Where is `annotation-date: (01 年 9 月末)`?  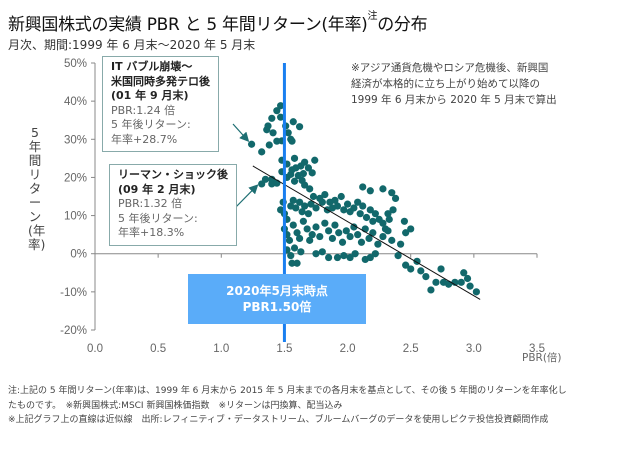 annotation-date: (01 年 9 月末) is located at coordinates (150, 95).